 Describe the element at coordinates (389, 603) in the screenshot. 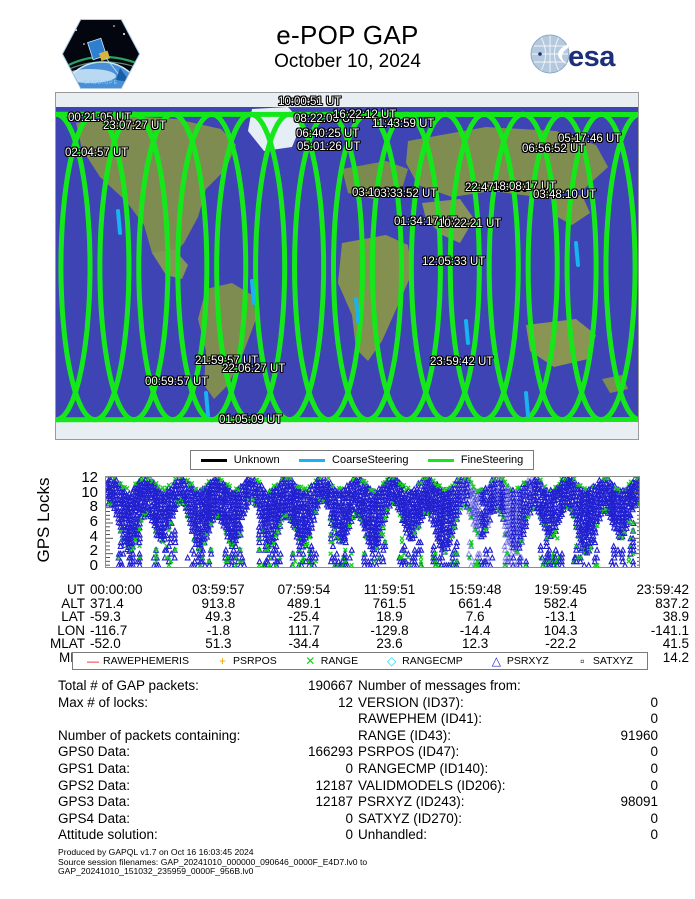

I see `axis-cell: 761.5` at that location.